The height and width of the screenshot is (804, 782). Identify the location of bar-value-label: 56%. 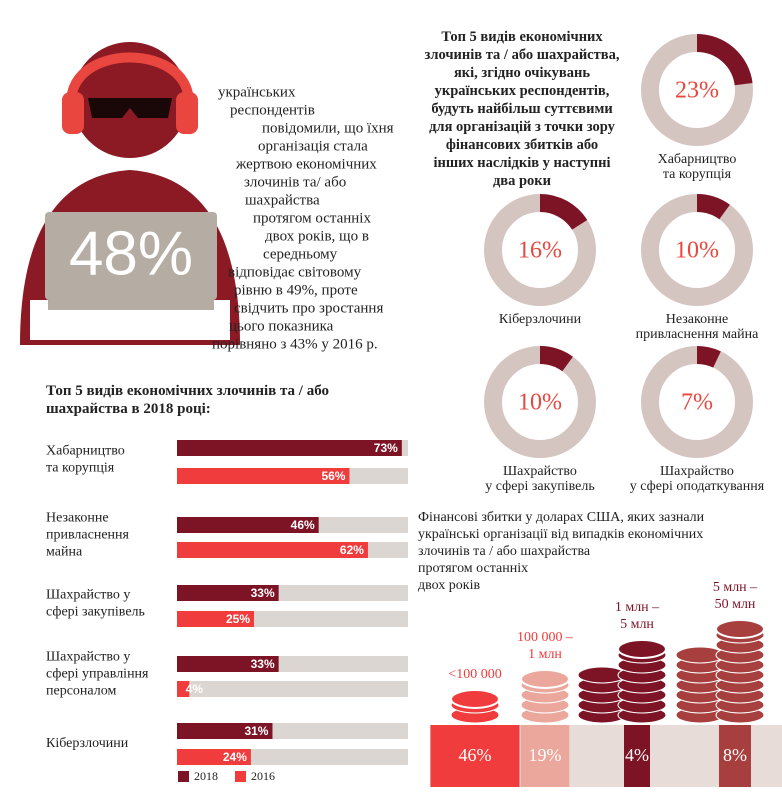
(333, 476).